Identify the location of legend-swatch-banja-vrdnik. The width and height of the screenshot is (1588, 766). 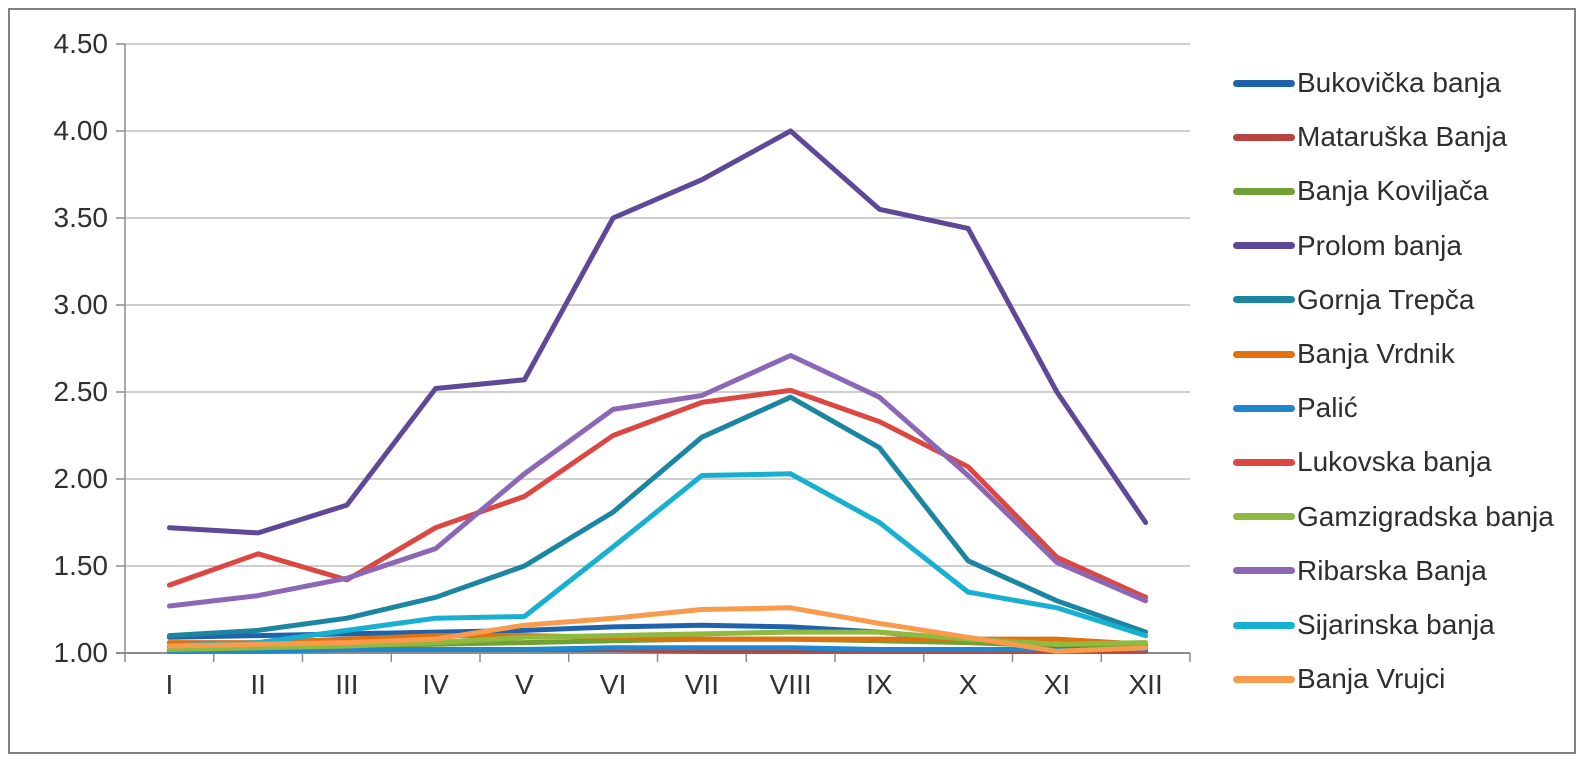
(1264, 354).